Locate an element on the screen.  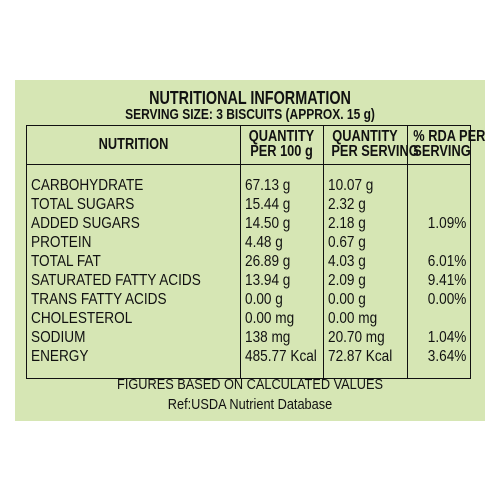
header-rda-line1: % RDA PER is located at coordinates (449, 136).